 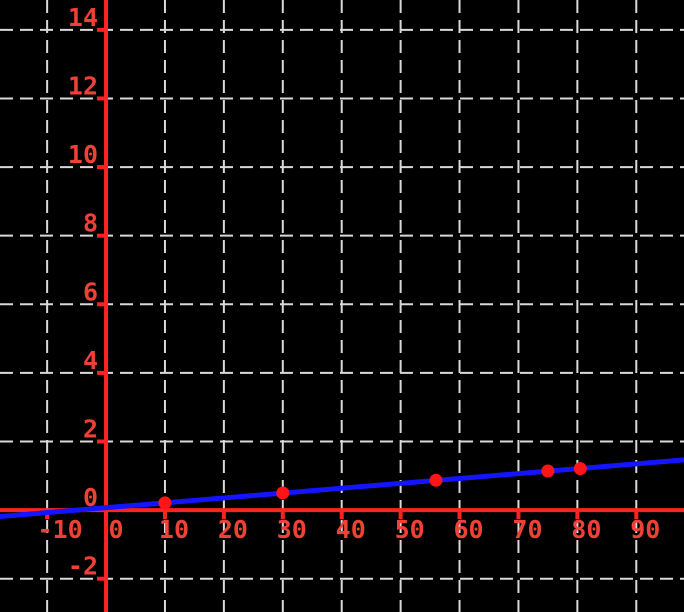 What do you see at coordinates (60, 529) in the screenshot?
I see `x-tick-label: -10` at bounding box center [60, 529].